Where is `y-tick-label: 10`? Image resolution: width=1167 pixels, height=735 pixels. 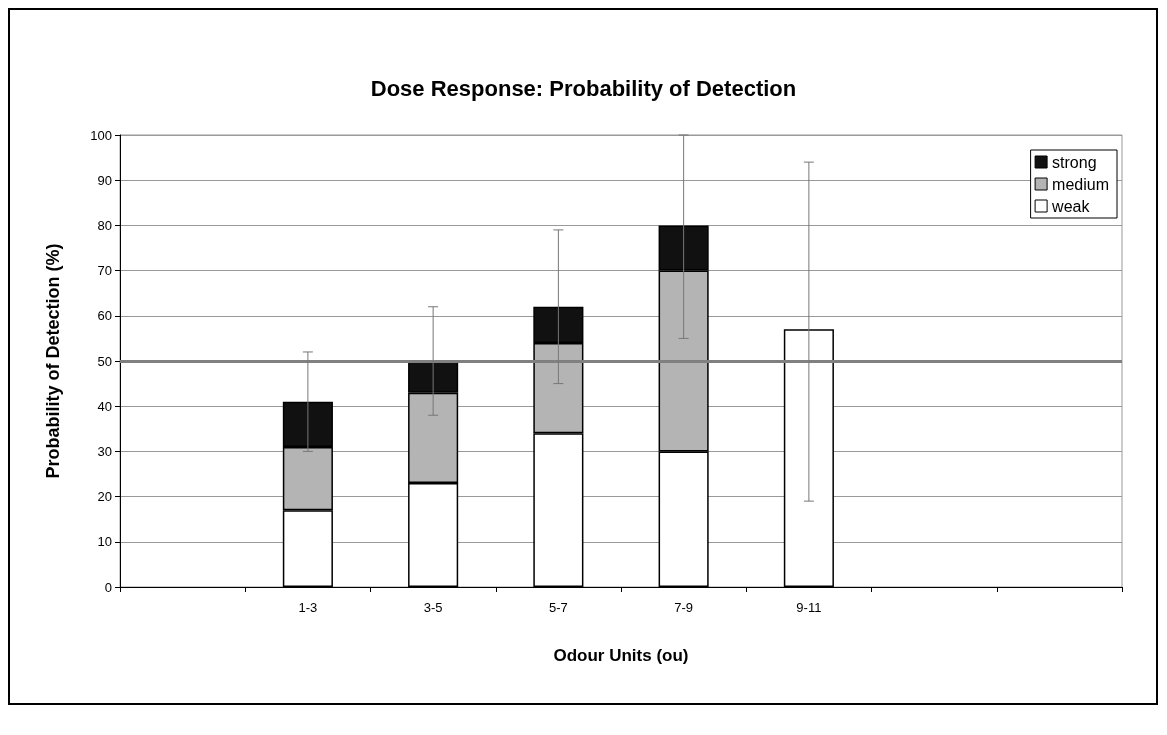
y-tick-label: 10 is located at coordinates (104, 542).